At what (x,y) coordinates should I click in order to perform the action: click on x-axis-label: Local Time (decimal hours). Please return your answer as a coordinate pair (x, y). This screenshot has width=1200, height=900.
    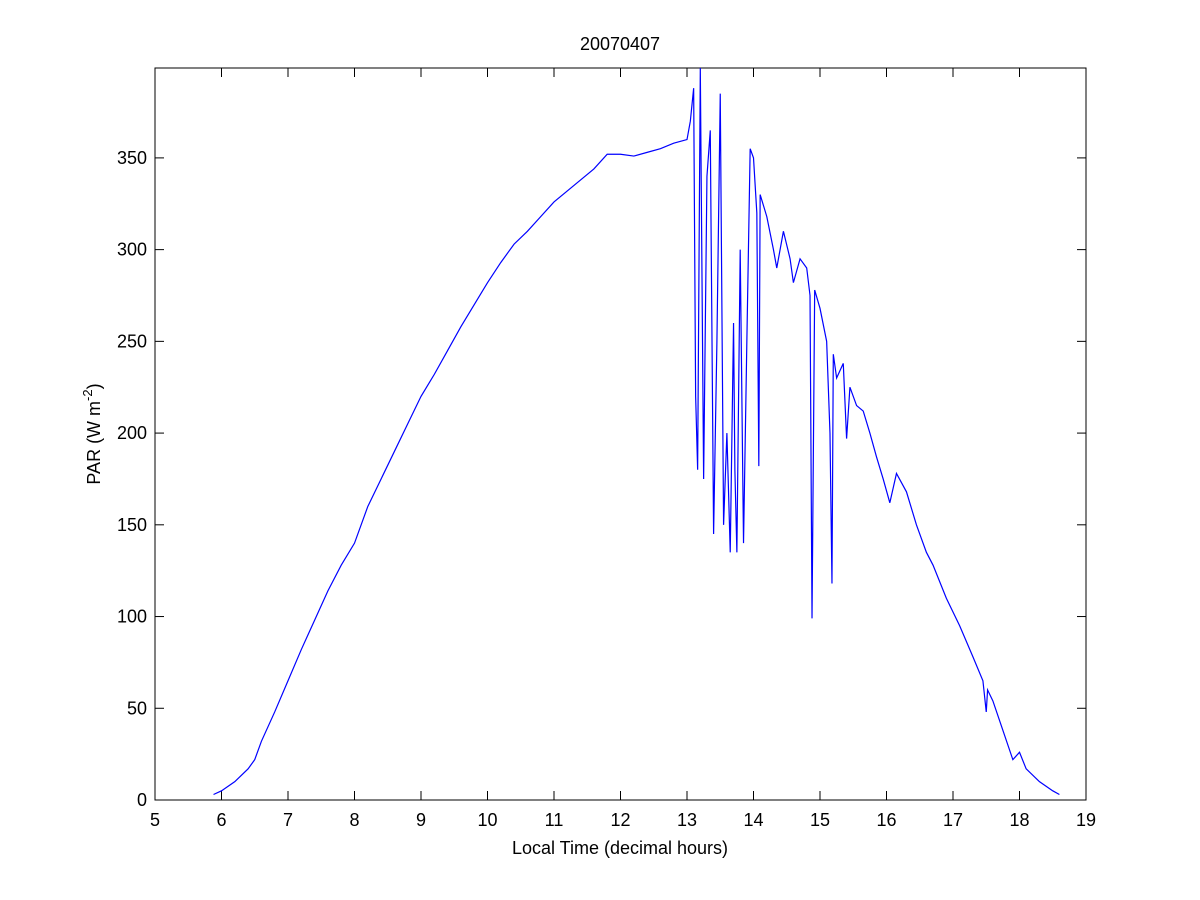
    Looking at the image, I should click on (620, 848).